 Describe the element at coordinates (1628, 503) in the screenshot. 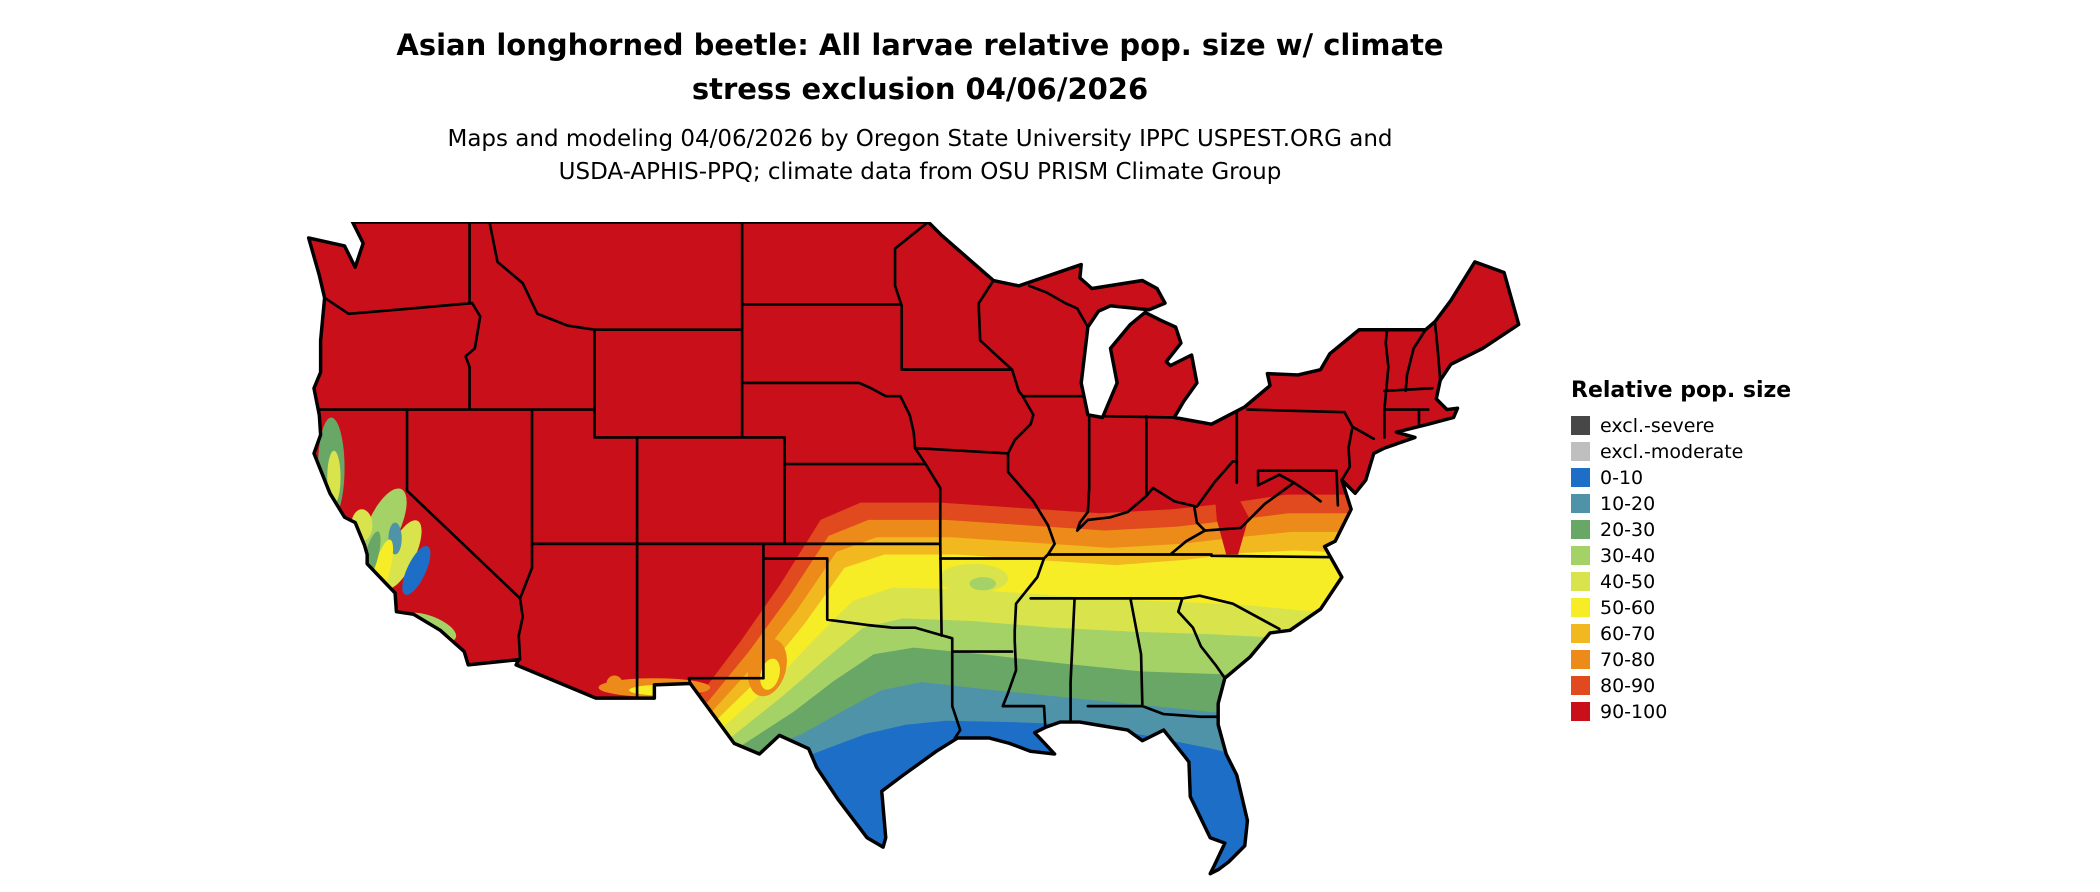

I see `legend-label: 10-20` at that location.